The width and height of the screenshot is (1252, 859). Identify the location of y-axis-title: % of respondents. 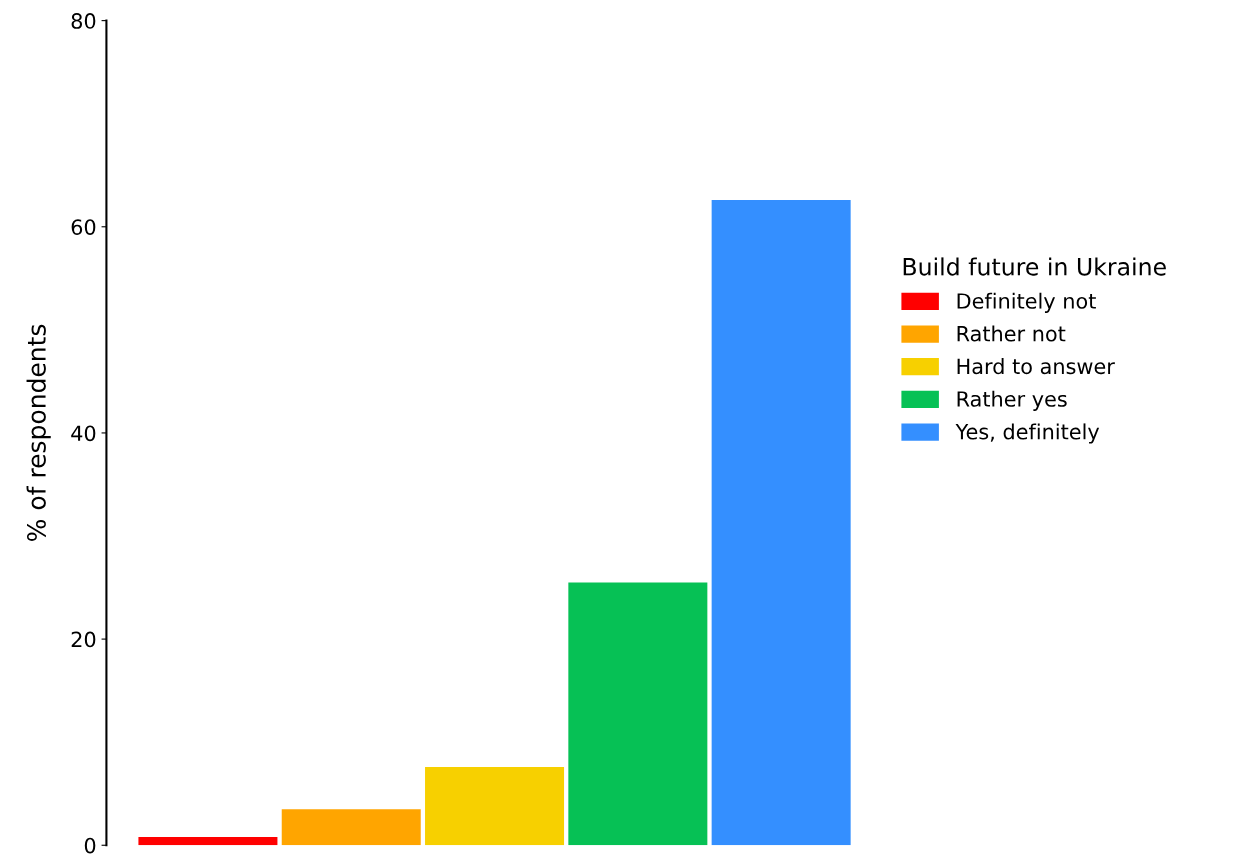
(38, 432).